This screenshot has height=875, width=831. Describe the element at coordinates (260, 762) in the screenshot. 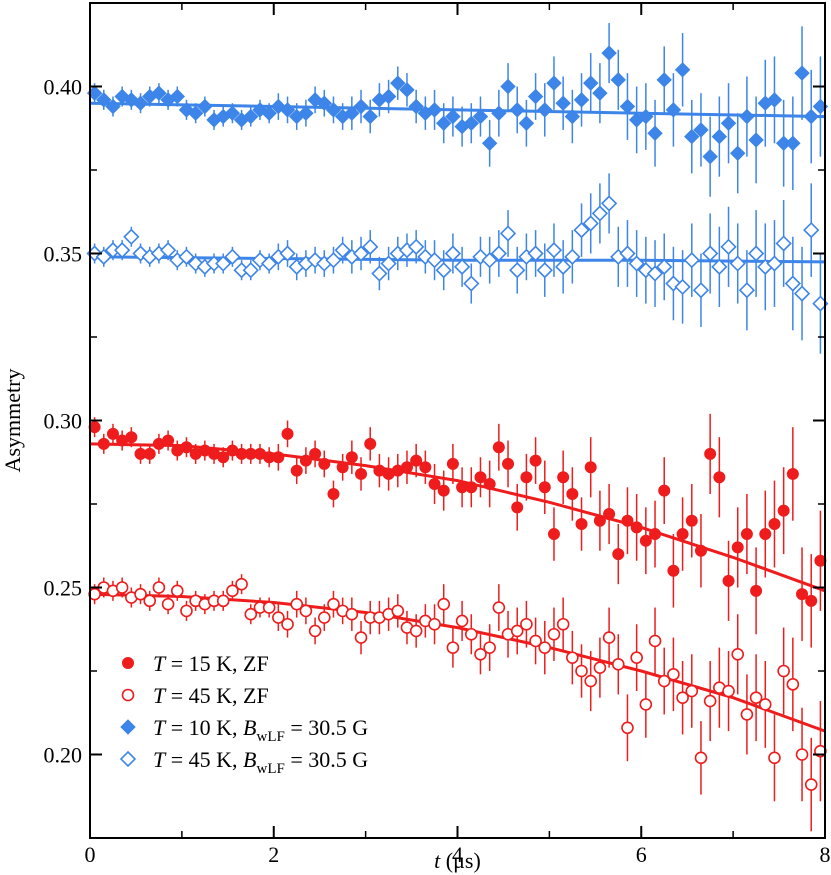

I see `legend-label: T = 45 K, BwLF = 30.5 G` at that location.